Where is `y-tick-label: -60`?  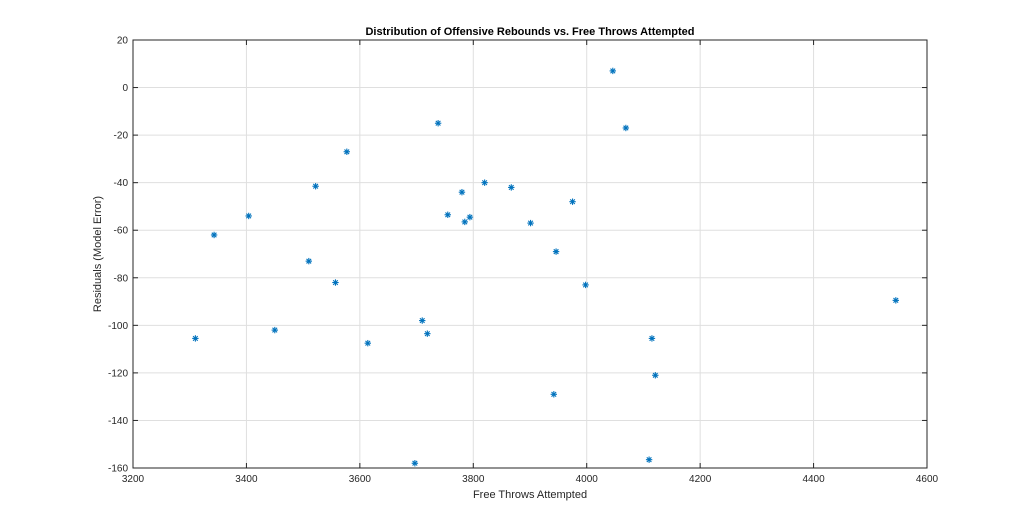
y-tick-label: -60 is located at coordinates (121, 231).